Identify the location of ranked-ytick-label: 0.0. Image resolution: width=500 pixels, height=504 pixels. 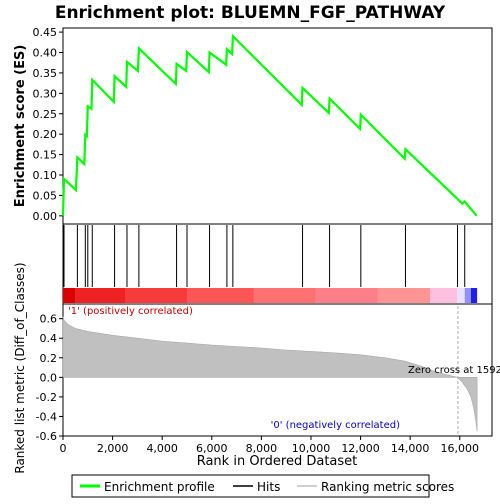
(49, 377).